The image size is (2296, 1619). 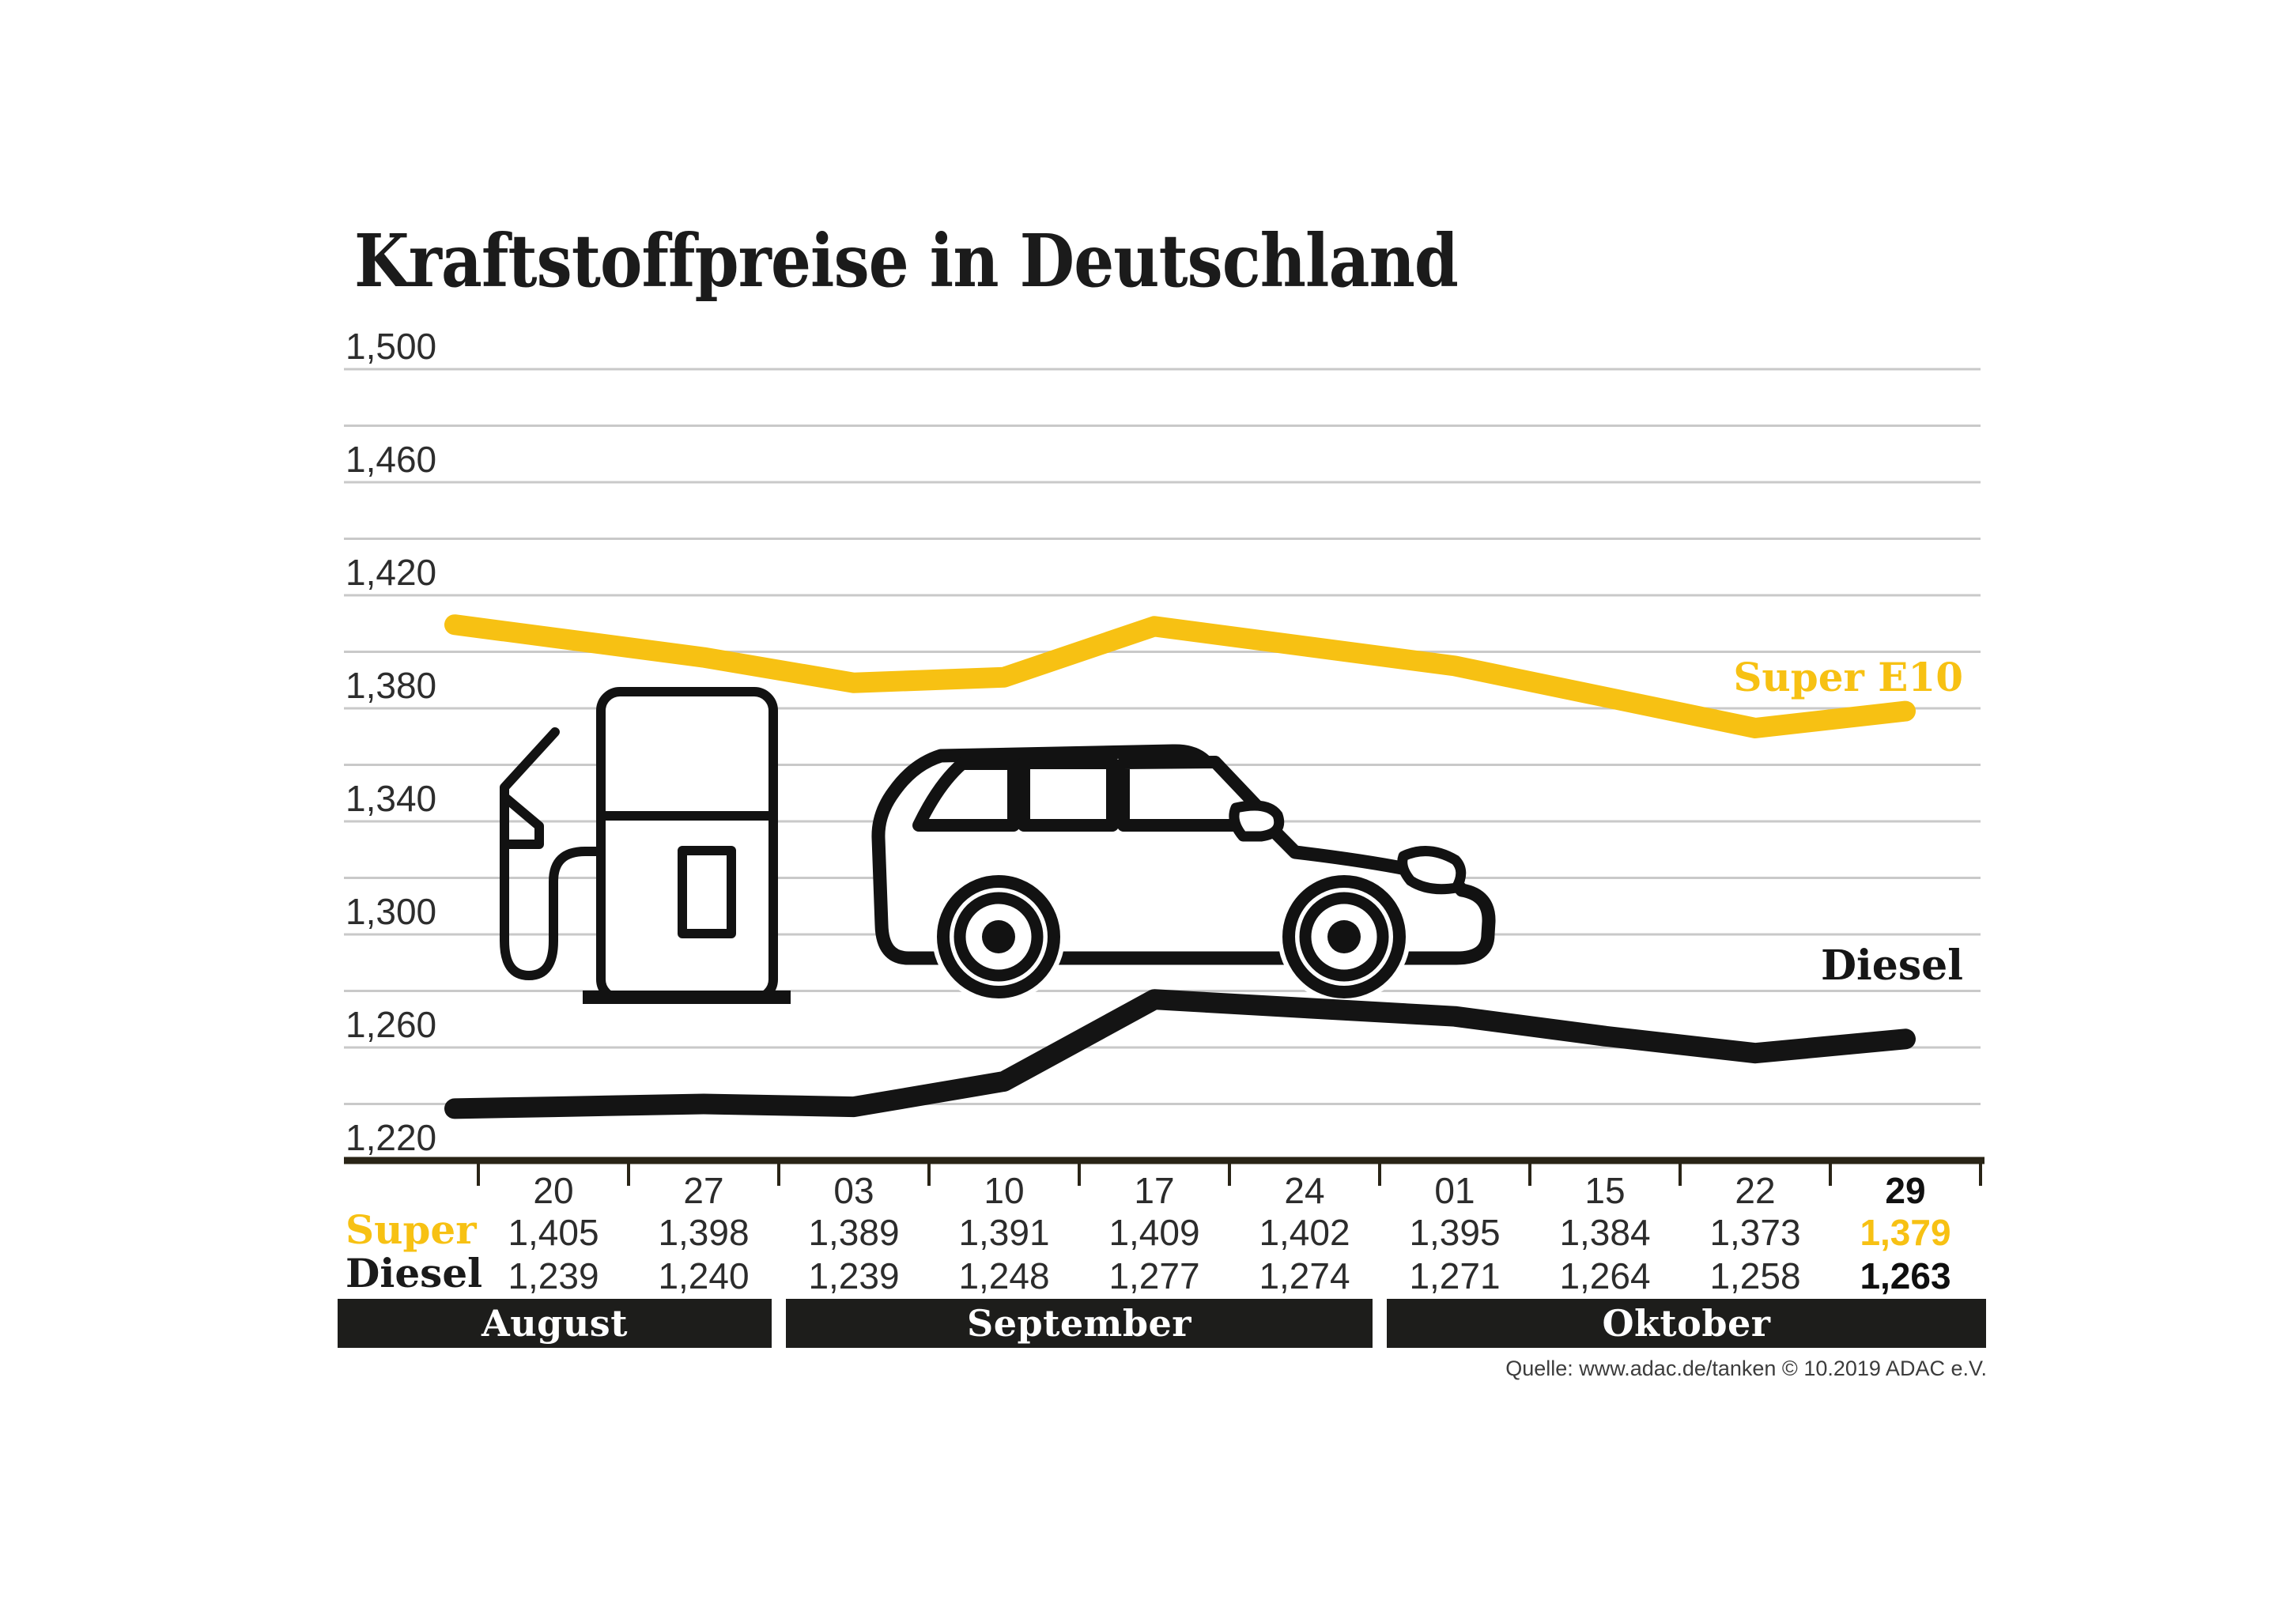 I want to click on date-row-cell: 27, so click(x=703, y=1191).